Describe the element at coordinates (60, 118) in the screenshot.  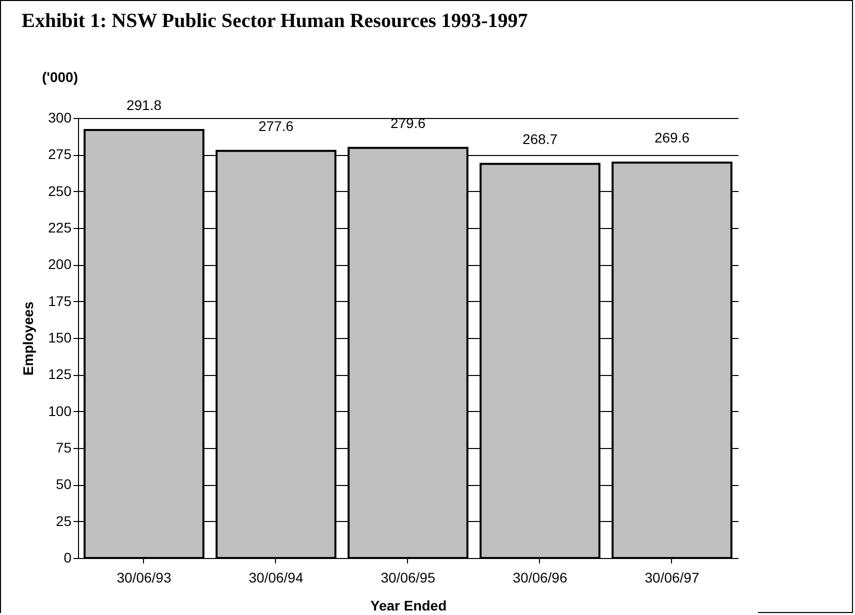
I see `y-tick-label: 300` at that location.